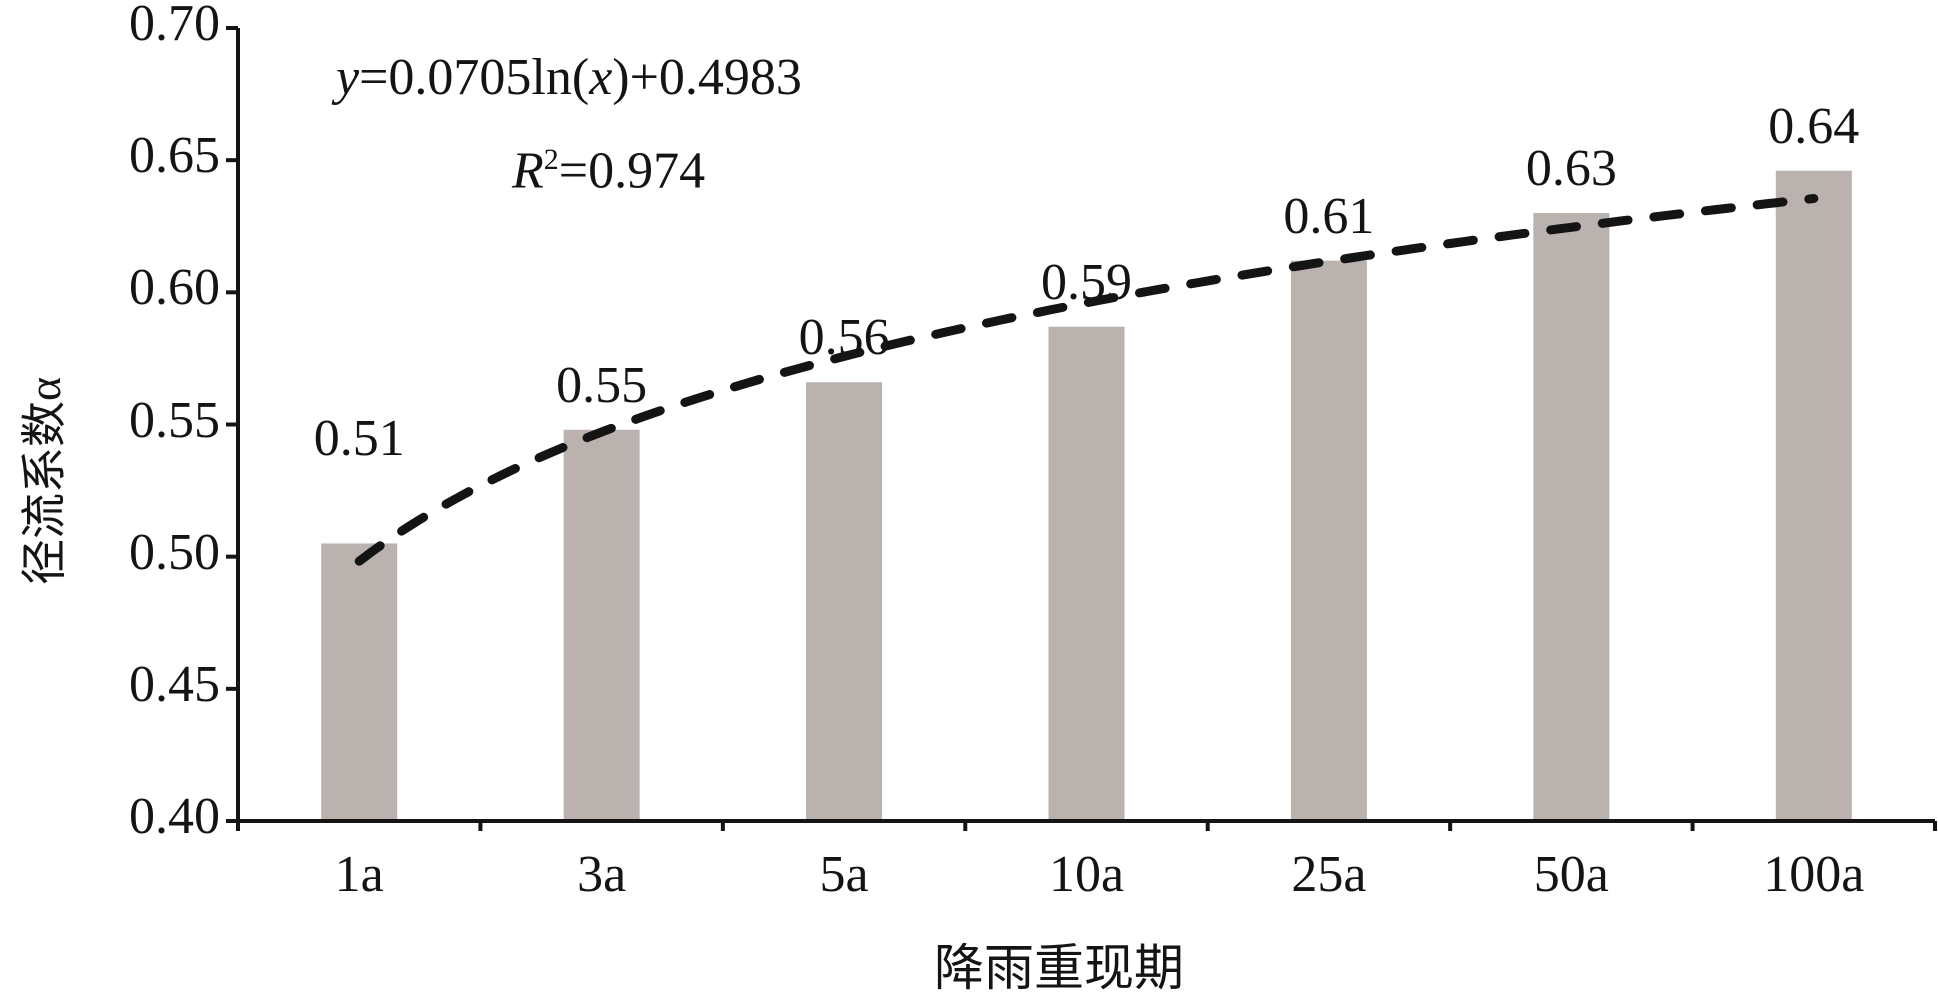 This screenshot has width=1938, height=1000. Describe the element at coordinates (174, 552) in the screenshot. I see `y-tick-label: 0.50` at that location.